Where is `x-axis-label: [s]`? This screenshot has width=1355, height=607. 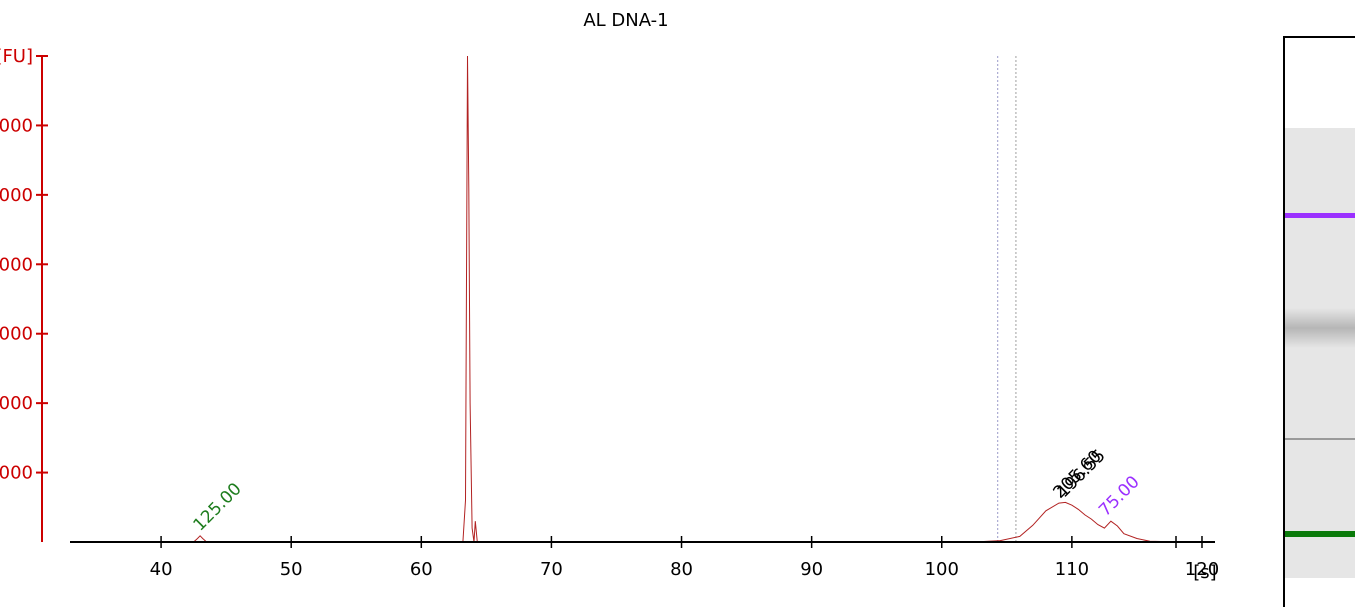 x-axis-label: [s] is located at coordinates (1204, 572).